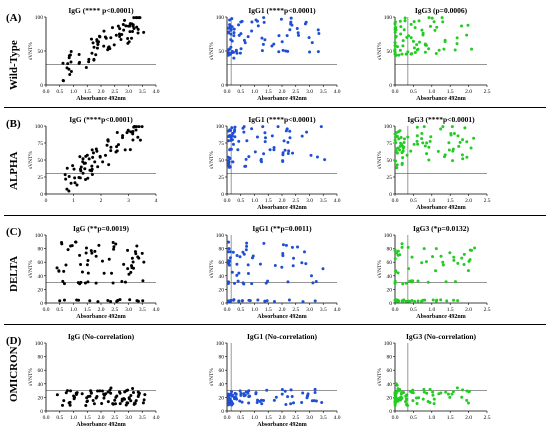 The image size is (550, 446). I want to click on x-tick-label: 1, so click(73, 201).